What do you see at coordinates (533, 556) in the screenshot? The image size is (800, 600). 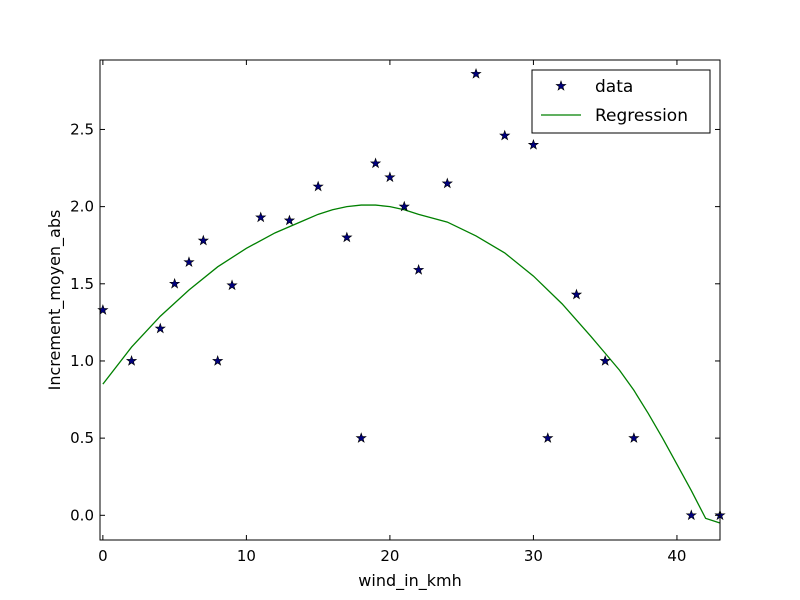 I see `x-tick-label: 30` at bounding box center [533, 556].